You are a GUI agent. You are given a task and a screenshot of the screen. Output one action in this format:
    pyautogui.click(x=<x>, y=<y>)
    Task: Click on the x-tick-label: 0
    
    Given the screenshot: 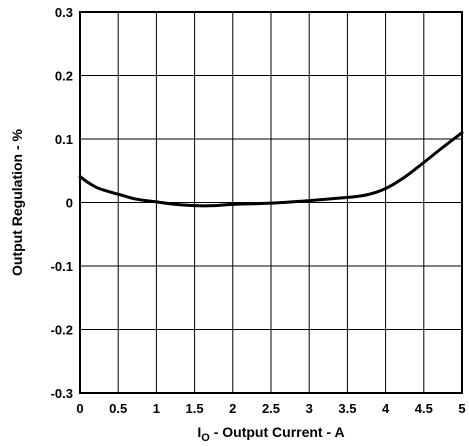 What is the action you would take?
    pyautogui.click(x=79, y=408)
    